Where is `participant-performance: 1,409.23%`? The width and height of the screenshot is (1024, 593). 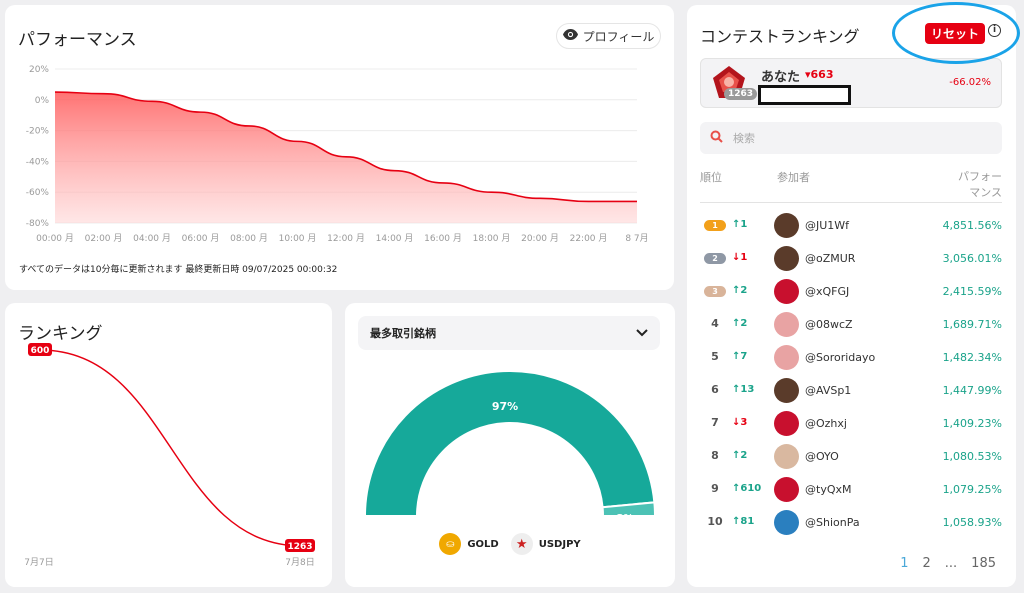 participant-performance: 1,409.23% is located at coordinates (972, 423).